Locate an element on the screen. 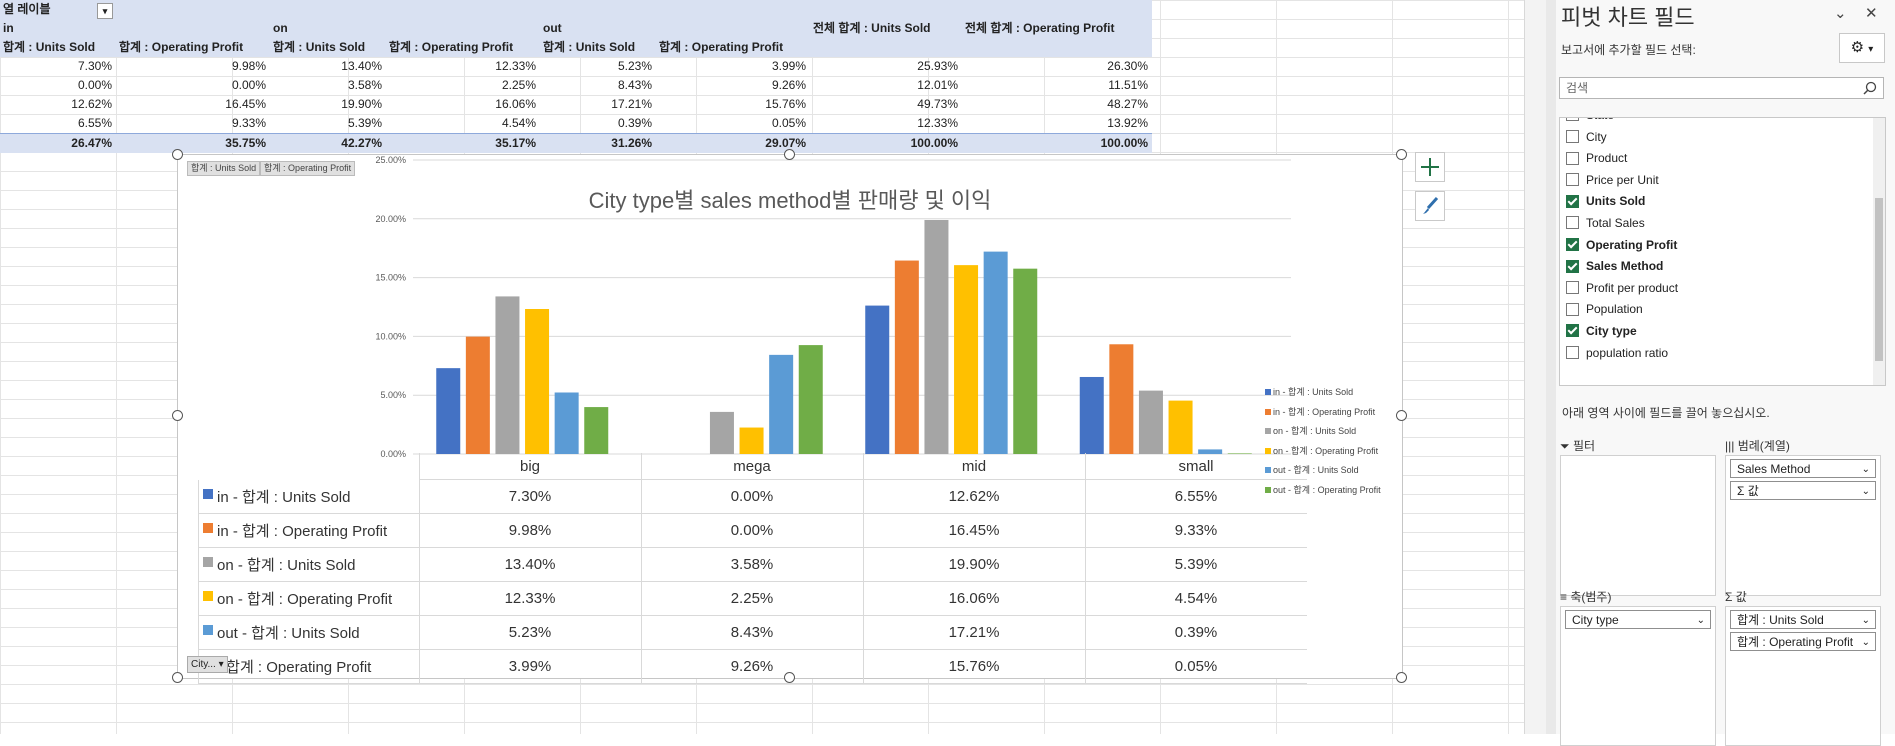 The height and width of the screenshot is (746, 1895). field-item: Total Sales is located at coordinates (1605, 223).